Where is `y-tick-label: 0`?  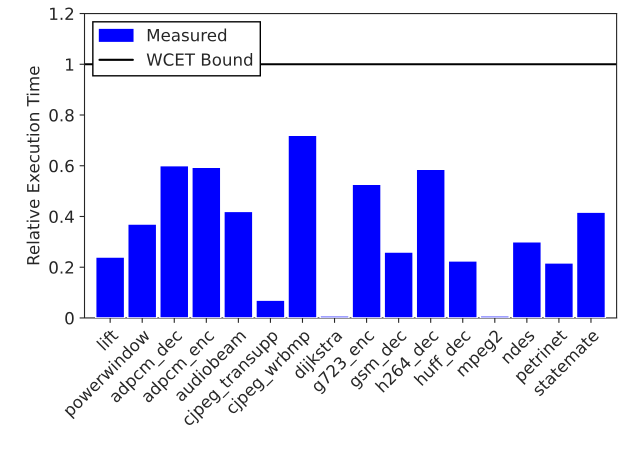 y-tick-label: 0 is located at coordinates (69, 318).